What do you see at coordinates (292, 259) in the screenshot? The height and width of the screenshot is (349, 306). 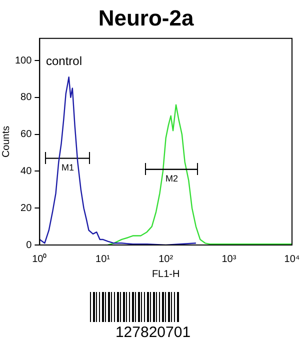 I see `x-tick-label: 10⁴` at bounding box center [292, 259].